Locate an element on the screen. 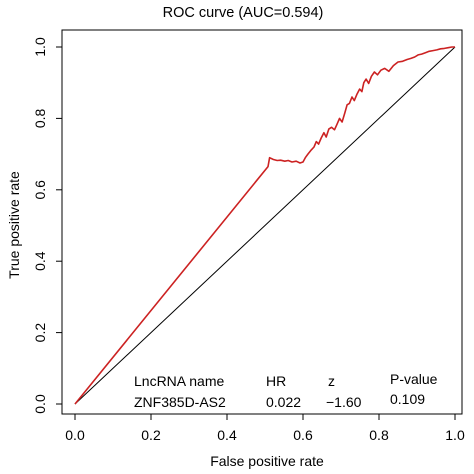  x-axis-label: False positive rate is located at coordinates (267, 461).